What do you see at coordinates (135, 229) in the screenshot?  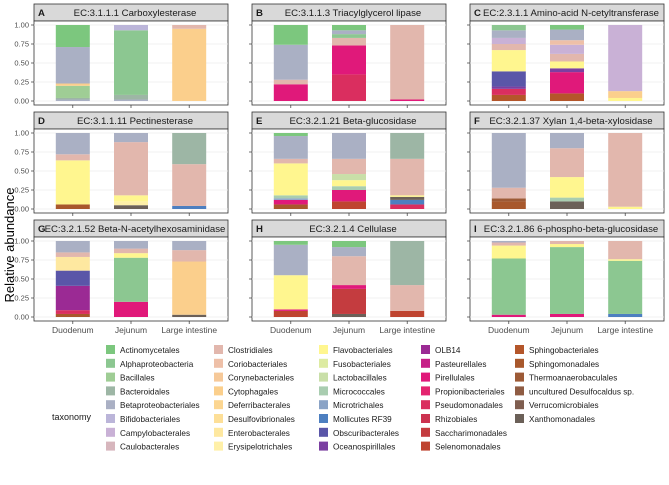 I see `panel-title: EC:3.2.1.52 Beta-N-acetylhexosaminidase` at bounding box center [135, 229].